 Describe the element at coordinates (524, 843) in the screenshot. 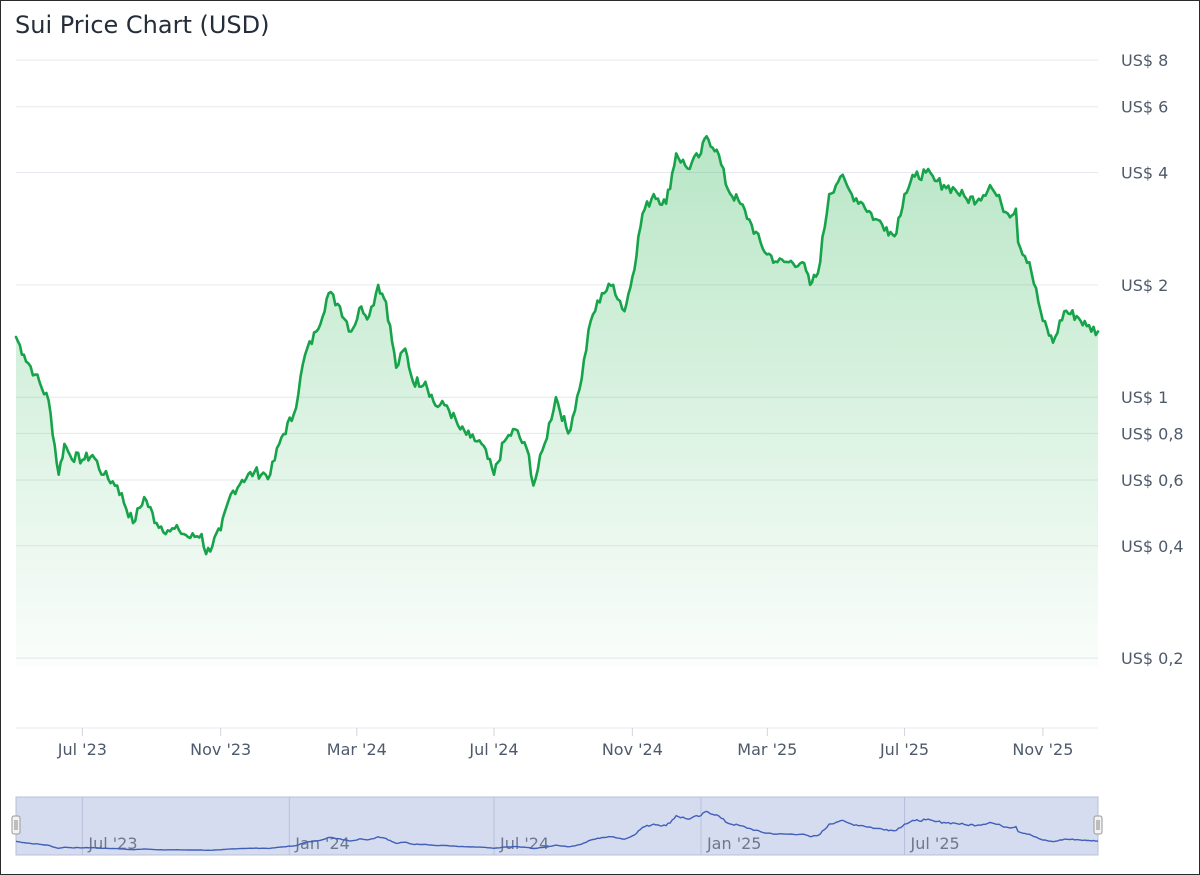

I see `navigator-tick-label-2: Jul '24` at that location.